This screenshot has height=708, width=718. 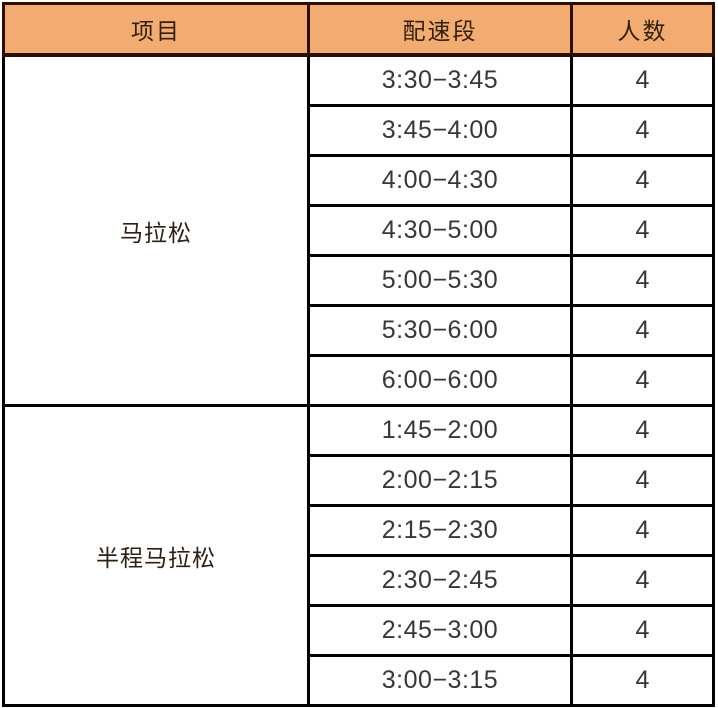 I want to click on table-row: 2:00−2:15 4, so click(x=359, y=480).